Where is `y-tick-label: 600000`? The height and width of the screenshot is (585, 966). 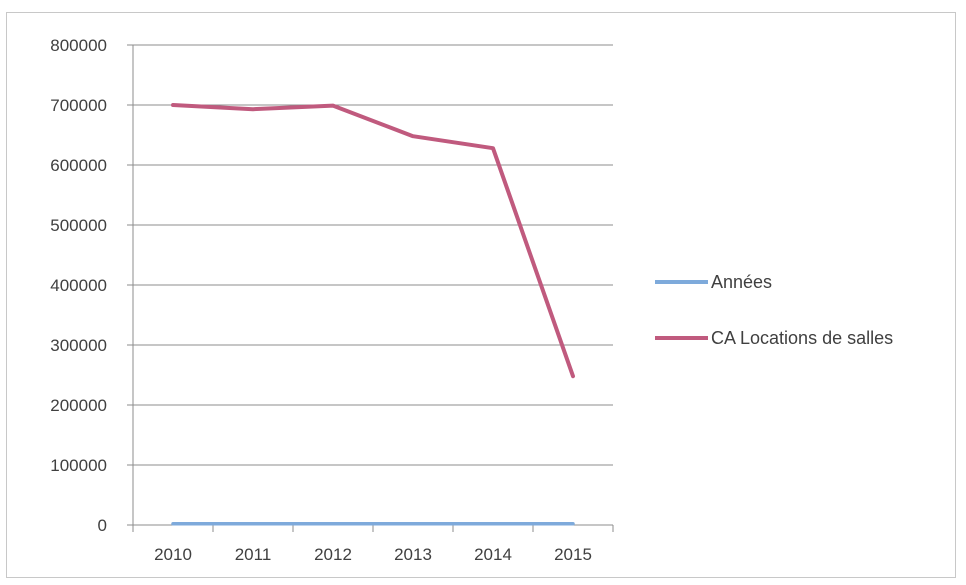 y-tick-label: 600000 is located at coordinates (78, 165).